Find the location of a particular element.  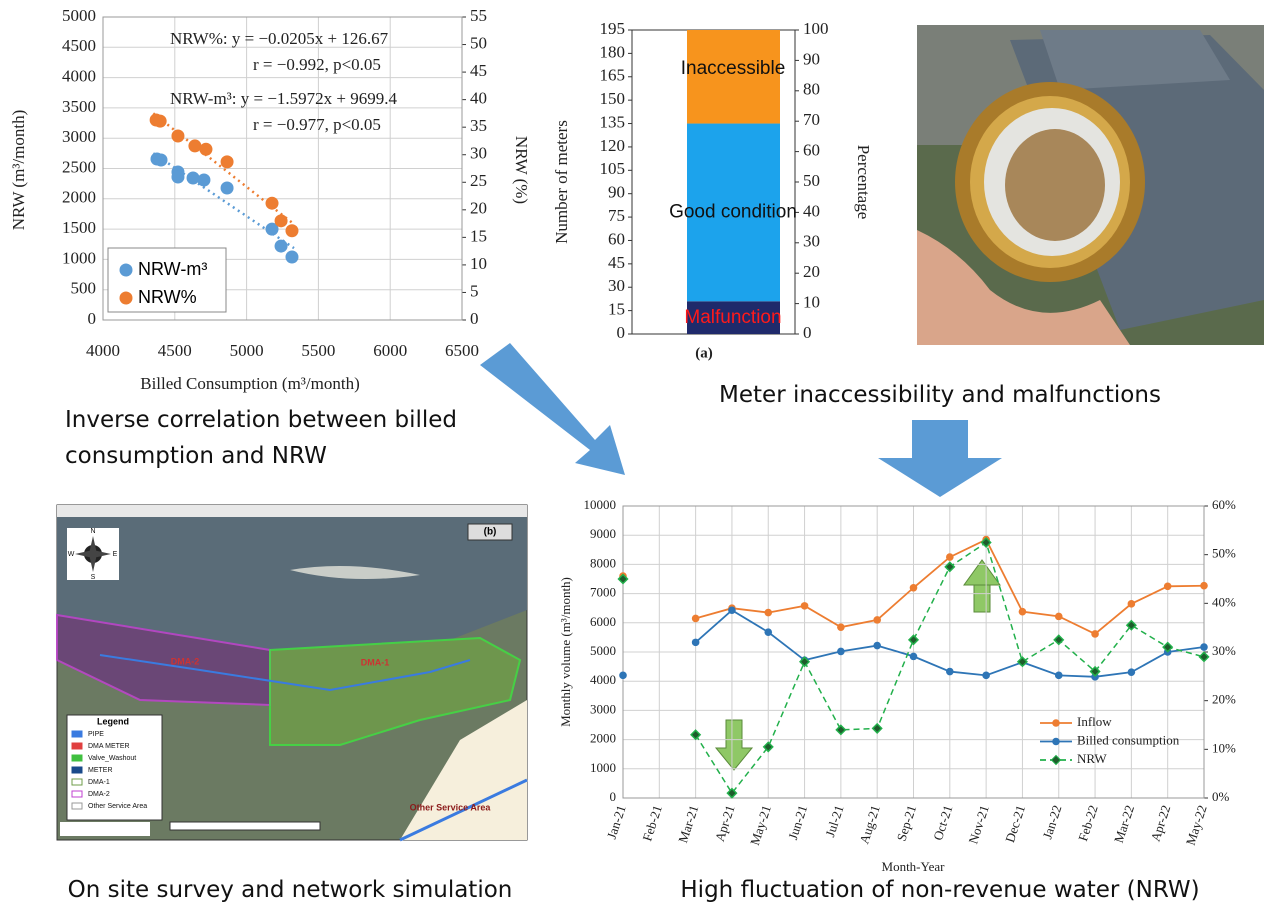

y2-tick-label: 50% is located at coordinates (1224, 553).